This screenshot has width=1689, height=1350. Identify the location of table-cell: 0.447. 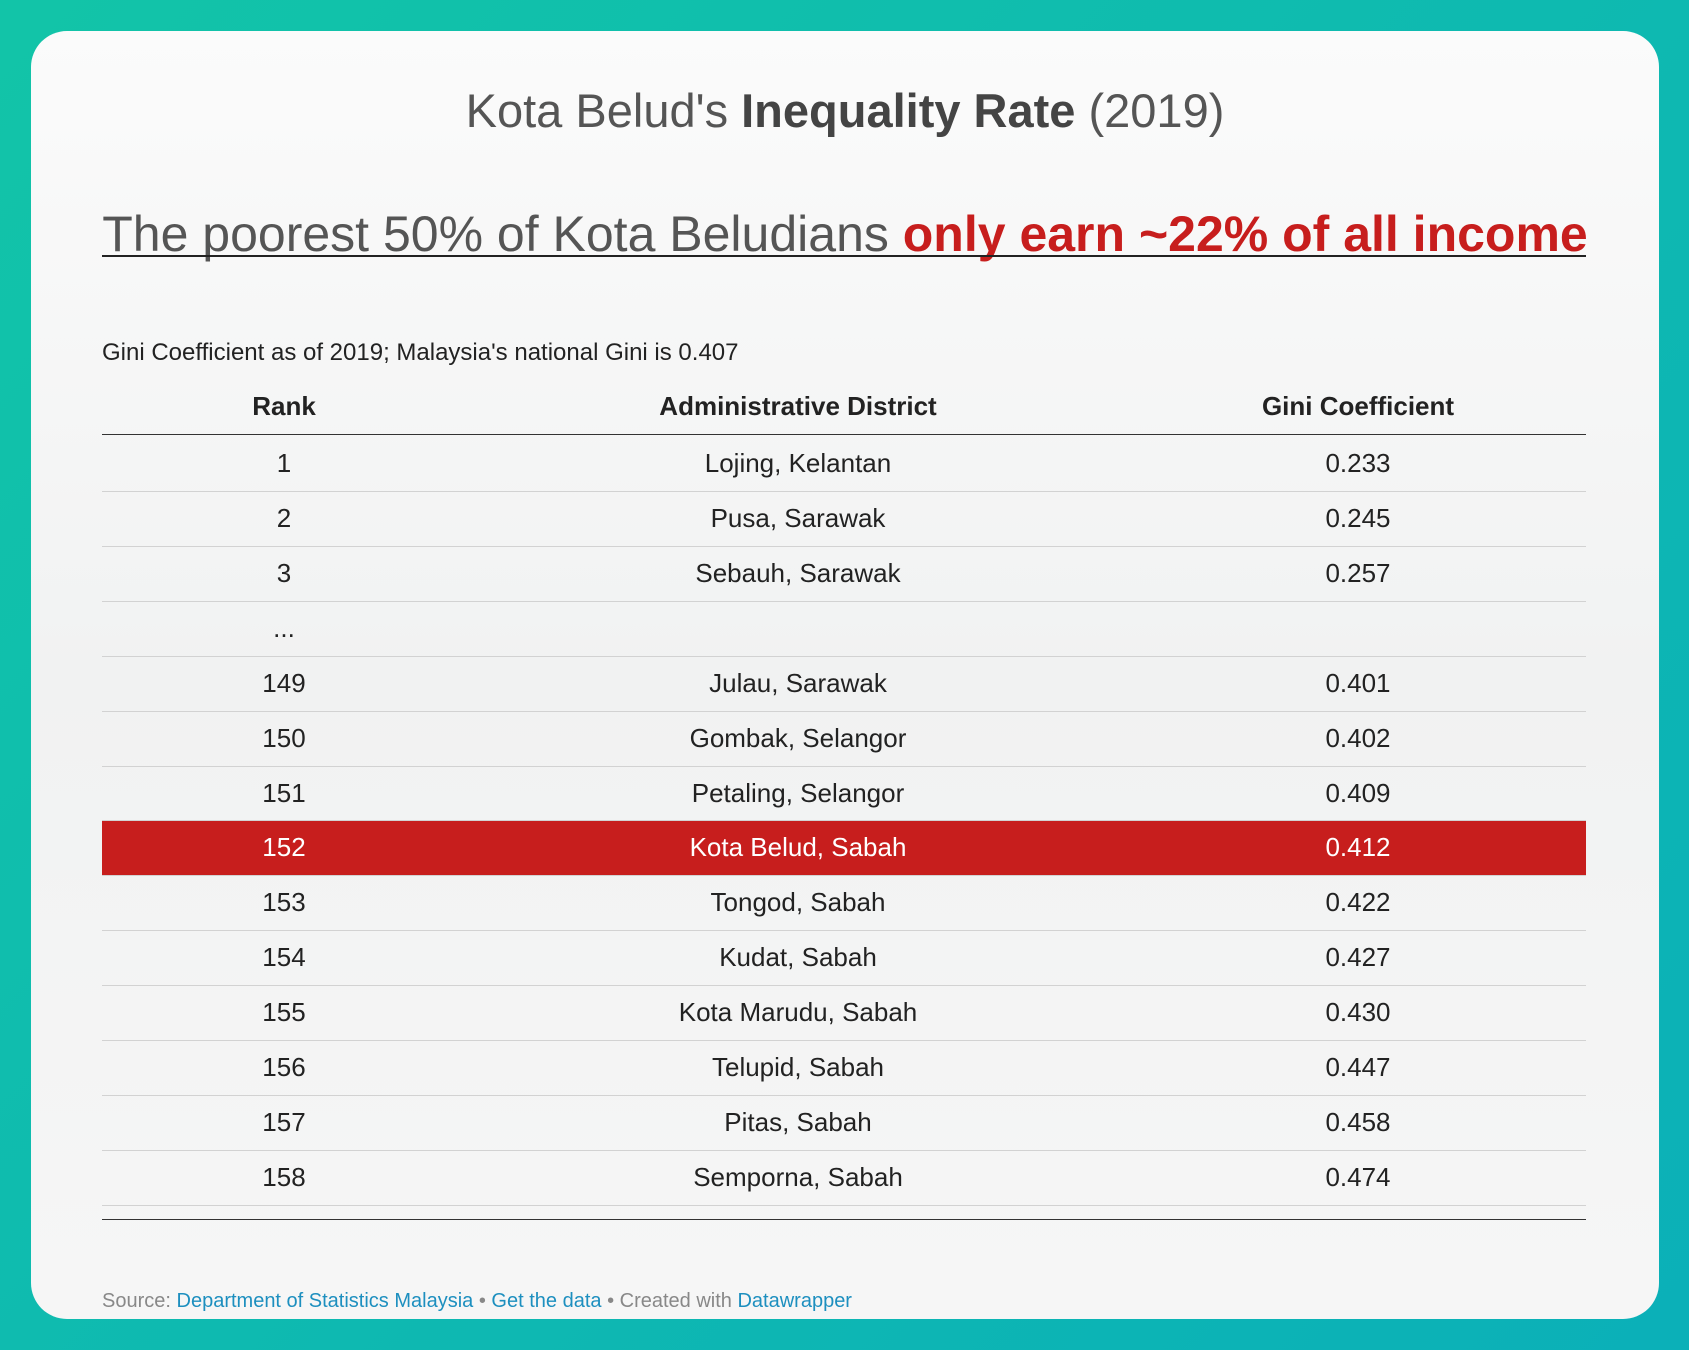
(1358, 1067).